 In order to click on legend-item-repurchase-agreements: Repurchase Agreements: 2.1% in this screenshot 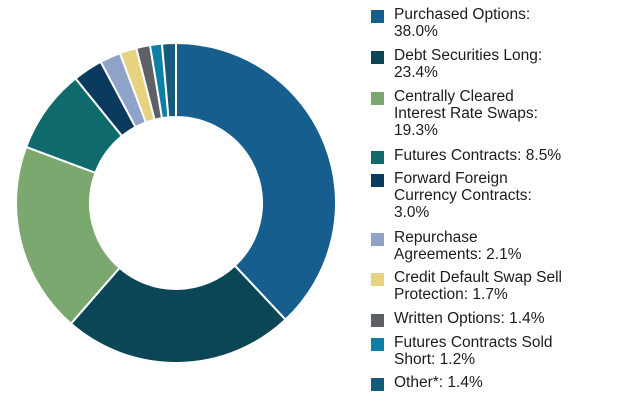, I will do `click(446, 246)`.